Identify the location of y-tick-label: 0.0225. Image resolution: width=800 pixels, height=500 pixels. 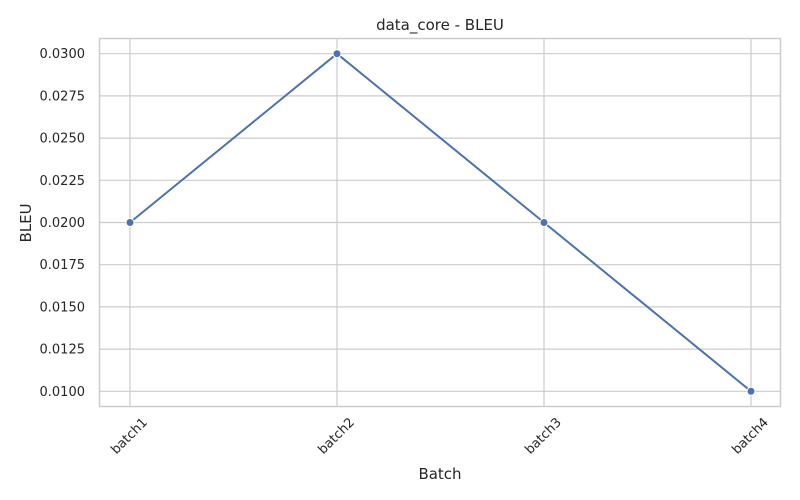
(63, 181).